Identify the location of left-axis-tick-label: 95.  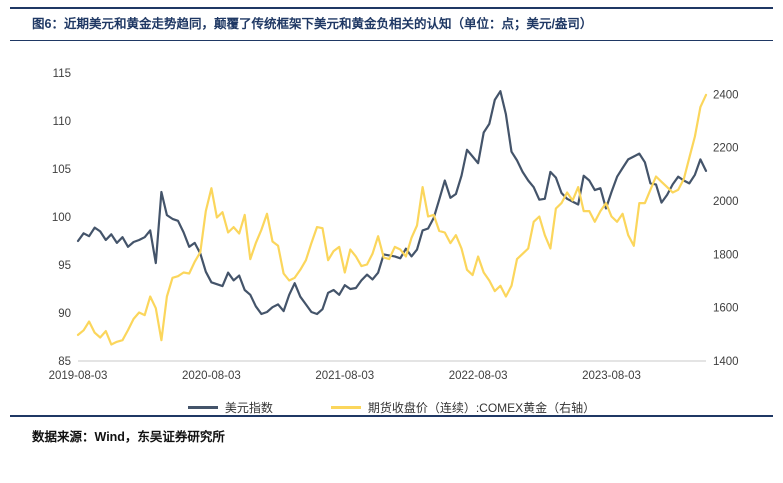
(64, 266).